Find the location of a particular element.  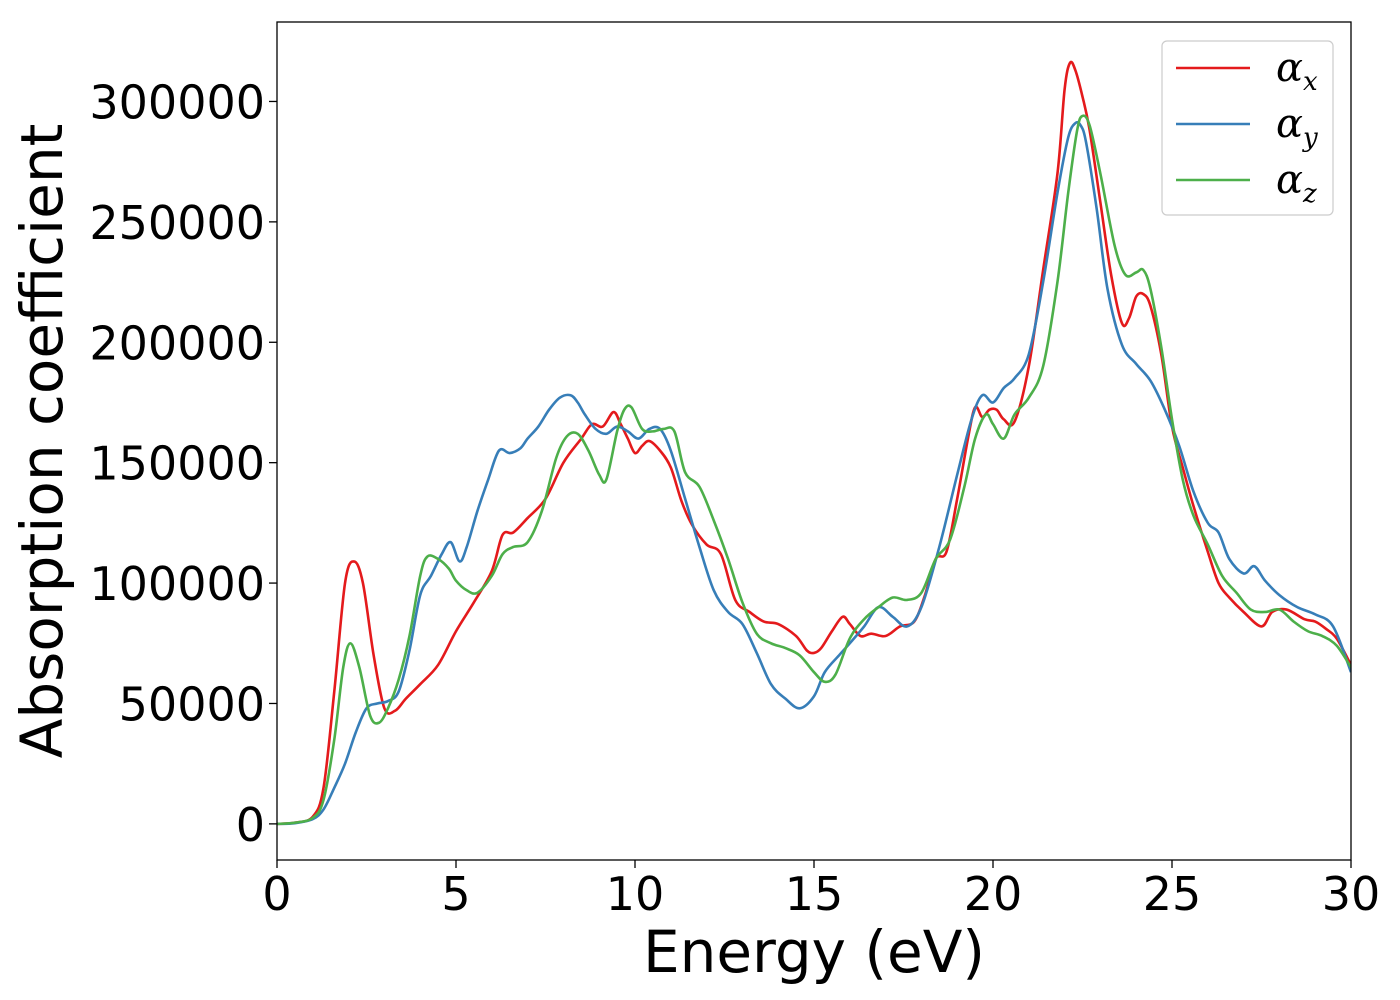

y-tick-label: 100000 is located at coordinates (177, 584).